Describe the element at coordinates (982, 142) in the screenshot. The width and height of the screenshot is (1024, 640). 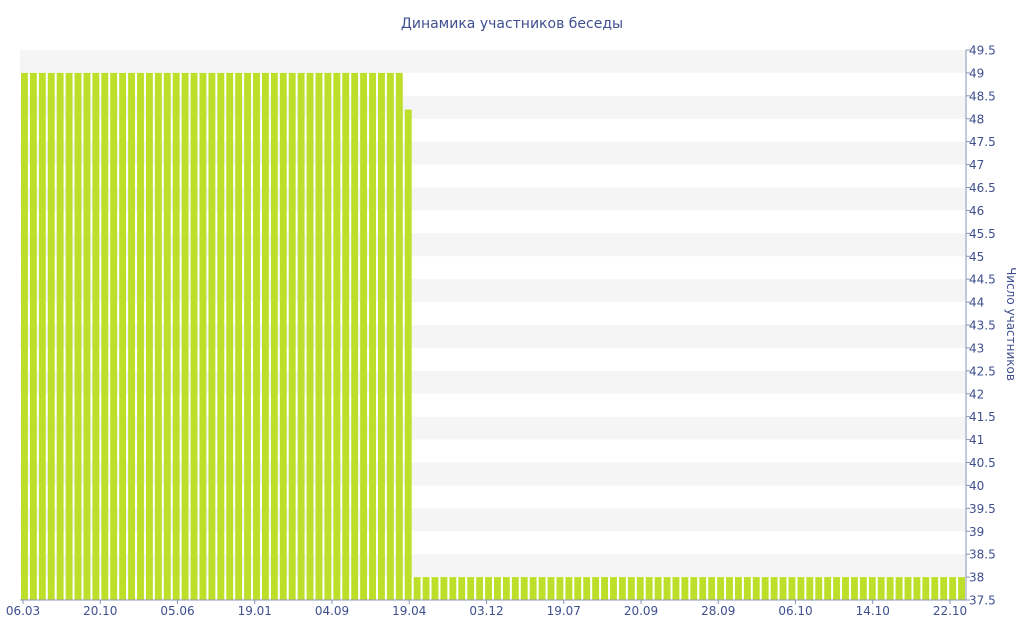
I see `y-tick-label: 47.5` at that location.